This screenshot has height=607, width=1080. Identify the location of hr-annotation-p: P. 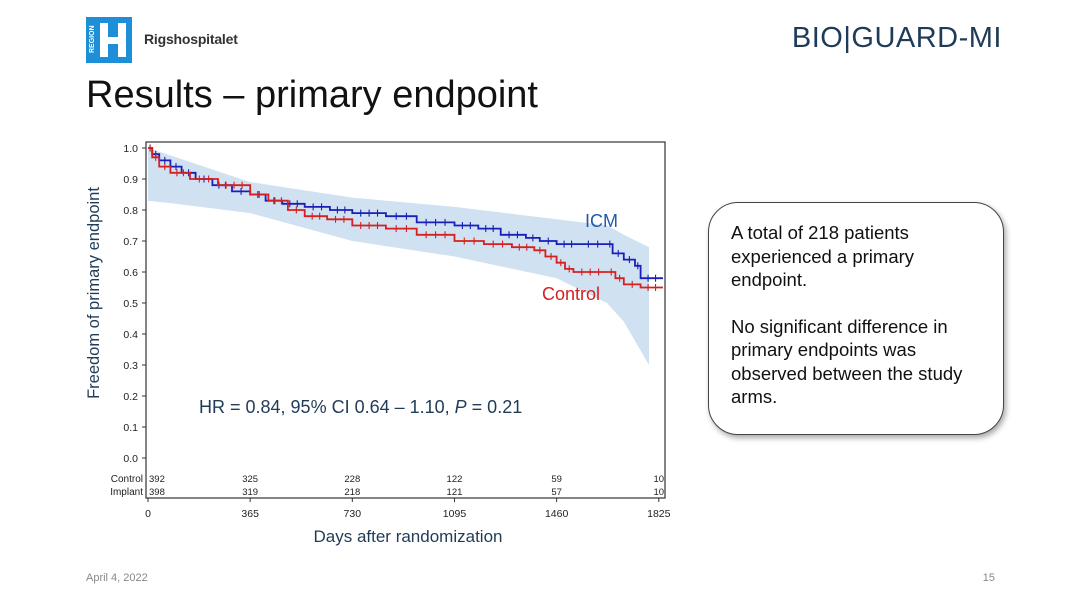
(461, 407).